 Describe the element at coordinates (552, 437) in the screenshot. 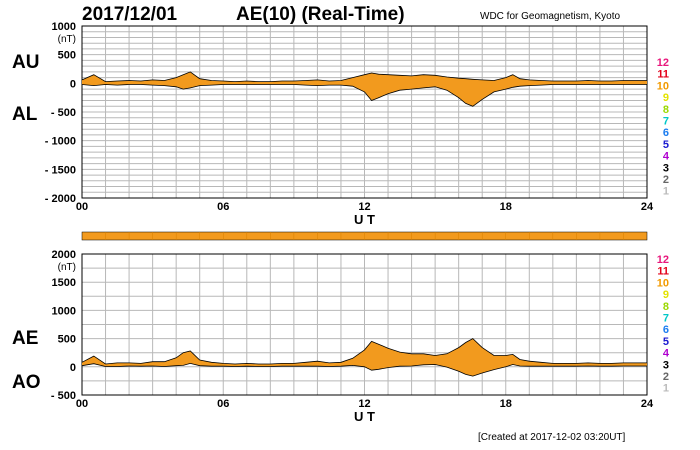

I see `created-timestamp: [Created at 2017-12-02 03:20UT]` at that location.